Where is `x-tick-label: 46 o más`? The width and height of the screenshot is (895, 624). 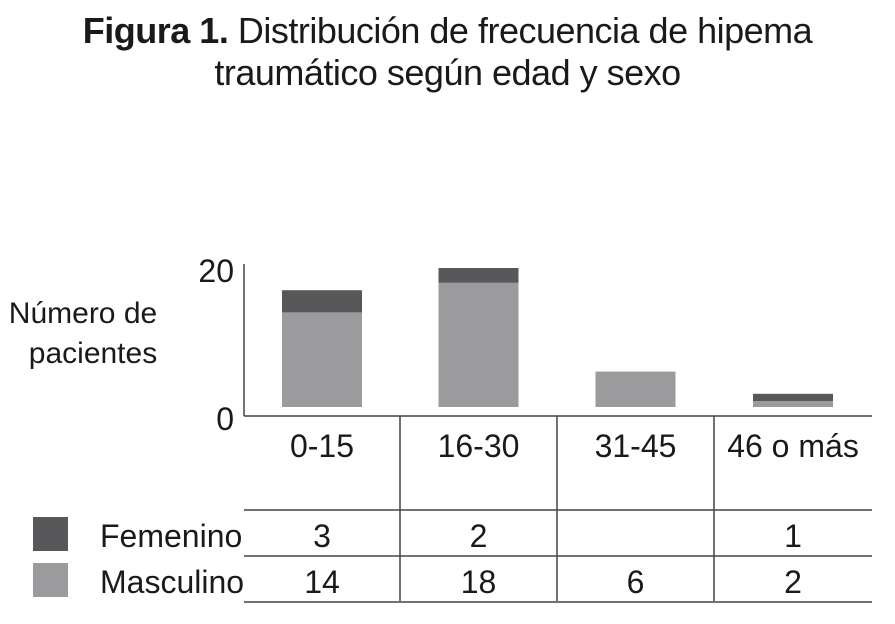
x-tick-label: 46 o más is located at coordinates (793, 446).